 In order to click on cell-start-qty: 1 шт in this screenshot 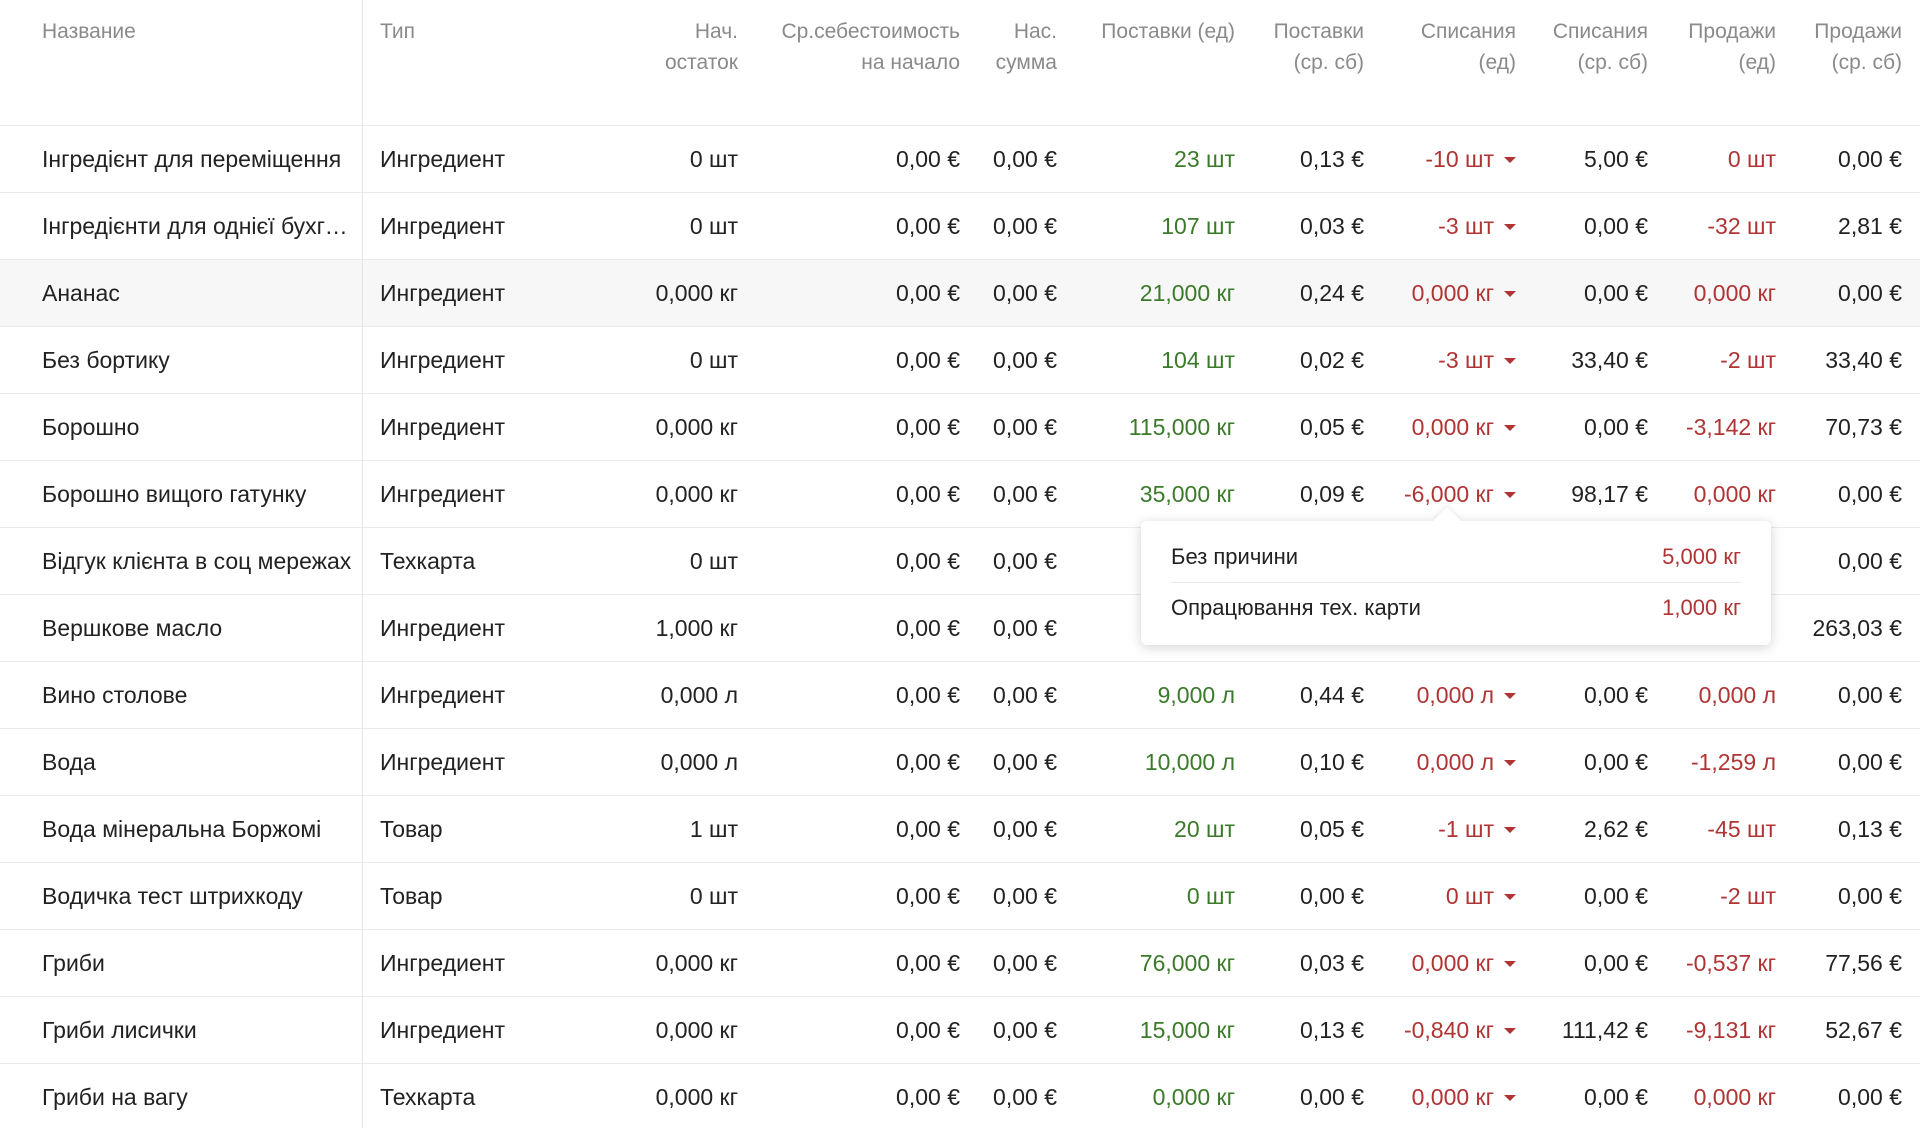, I will do `click(669, 829)`.